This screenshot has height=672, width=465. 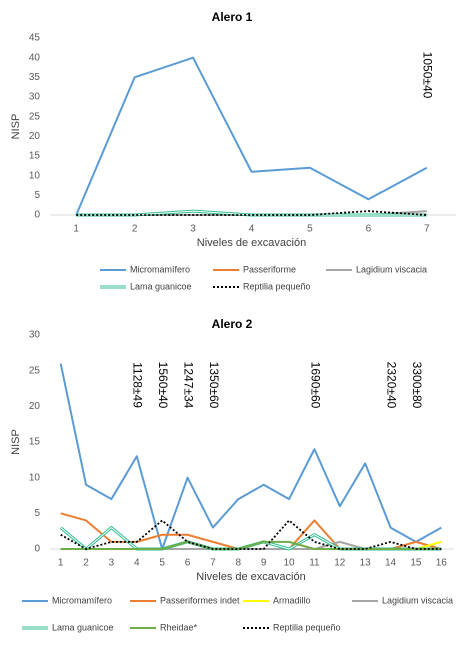 I want to click on x-tick-label: 8, so click(x=239, y=563).